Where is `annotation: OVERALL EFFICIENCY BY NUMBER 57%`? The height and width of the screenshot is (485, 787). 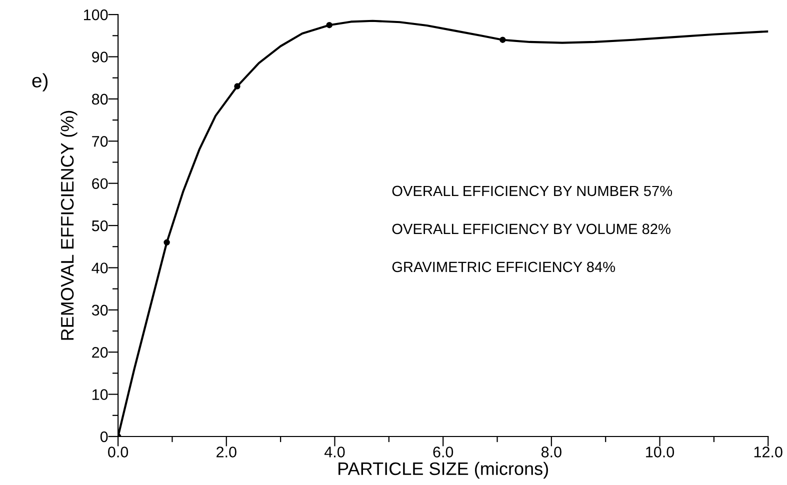 annotation: OVERALL EFFICIENCY BY NUMBER 57% is located at coordinates (532, 191).